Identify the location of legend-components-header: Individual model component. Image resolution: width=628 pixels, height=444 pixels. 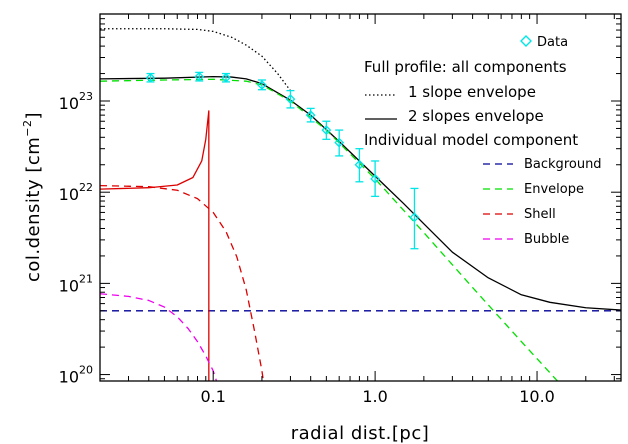
(471, 140).